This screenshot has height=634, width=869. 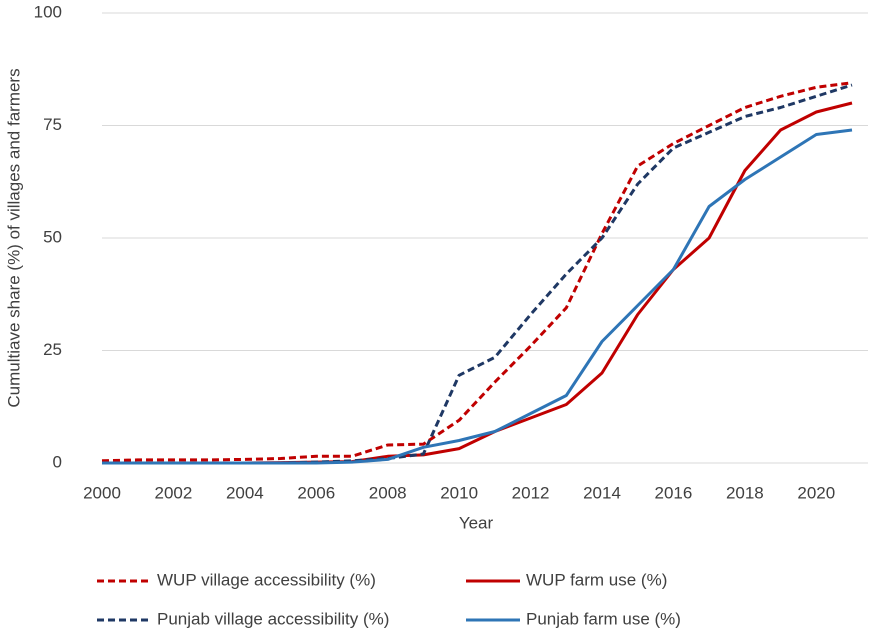 I want to click on x-tick-label: 2010, so click(x=459, y=492).